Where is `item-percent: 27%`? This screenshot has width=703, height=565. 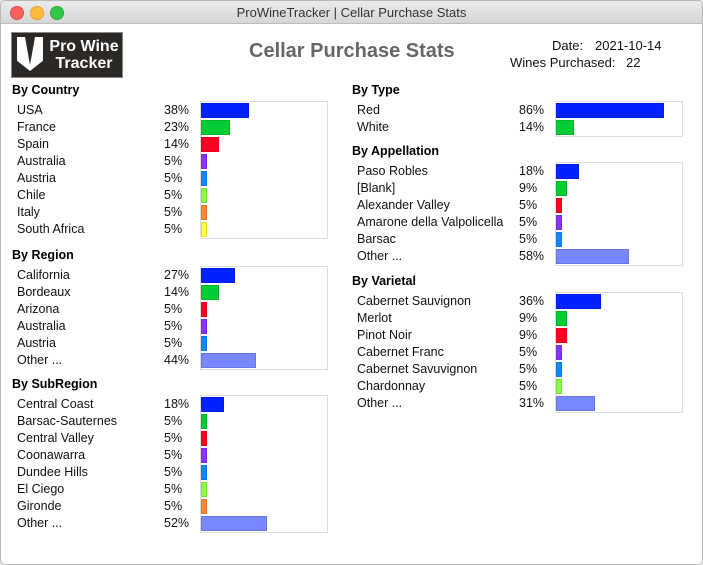 item-percent: 27% is located at coordinates (177, 275).